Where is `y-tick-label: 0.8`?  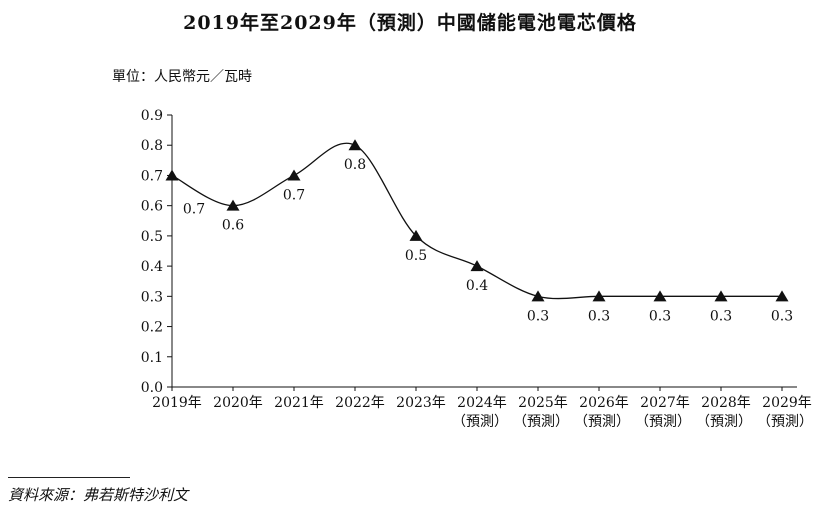
y-tick-label: 0.8 is located at coordinates (152, 146).